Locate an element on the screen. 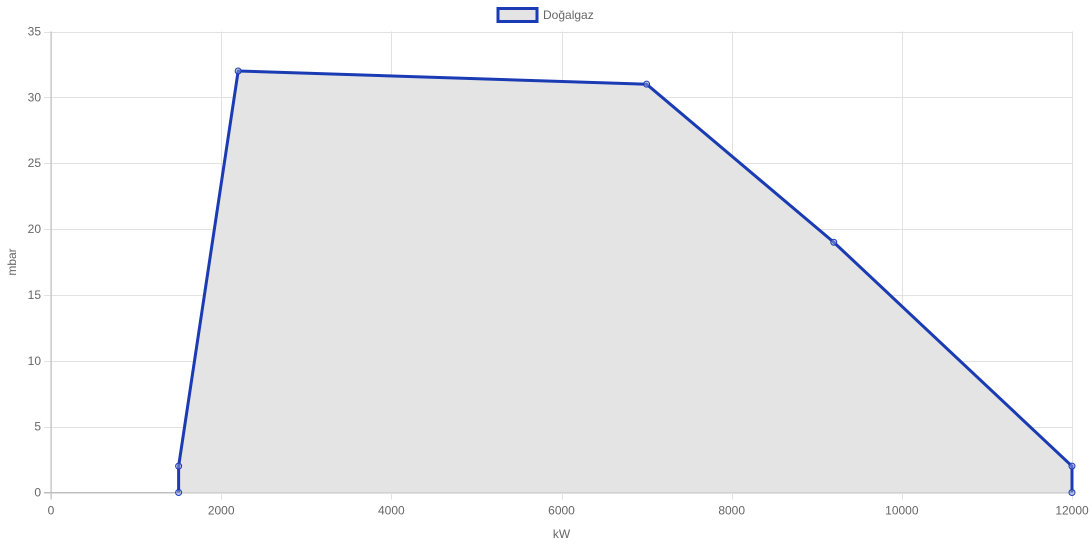 This screenshot has width=1092, height=546. y-axis: 0 5 10 15 20 25 30 35 is located at coordinates (35, 262).